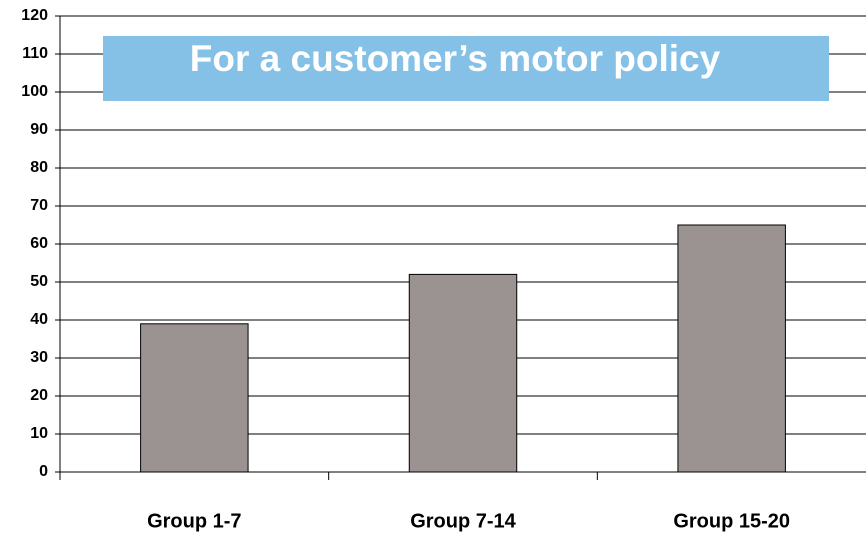  What do you see at coordinates (39, 129) in the screenshot?
I see `y-tick-label: 90` at bounding box center [39, 129].